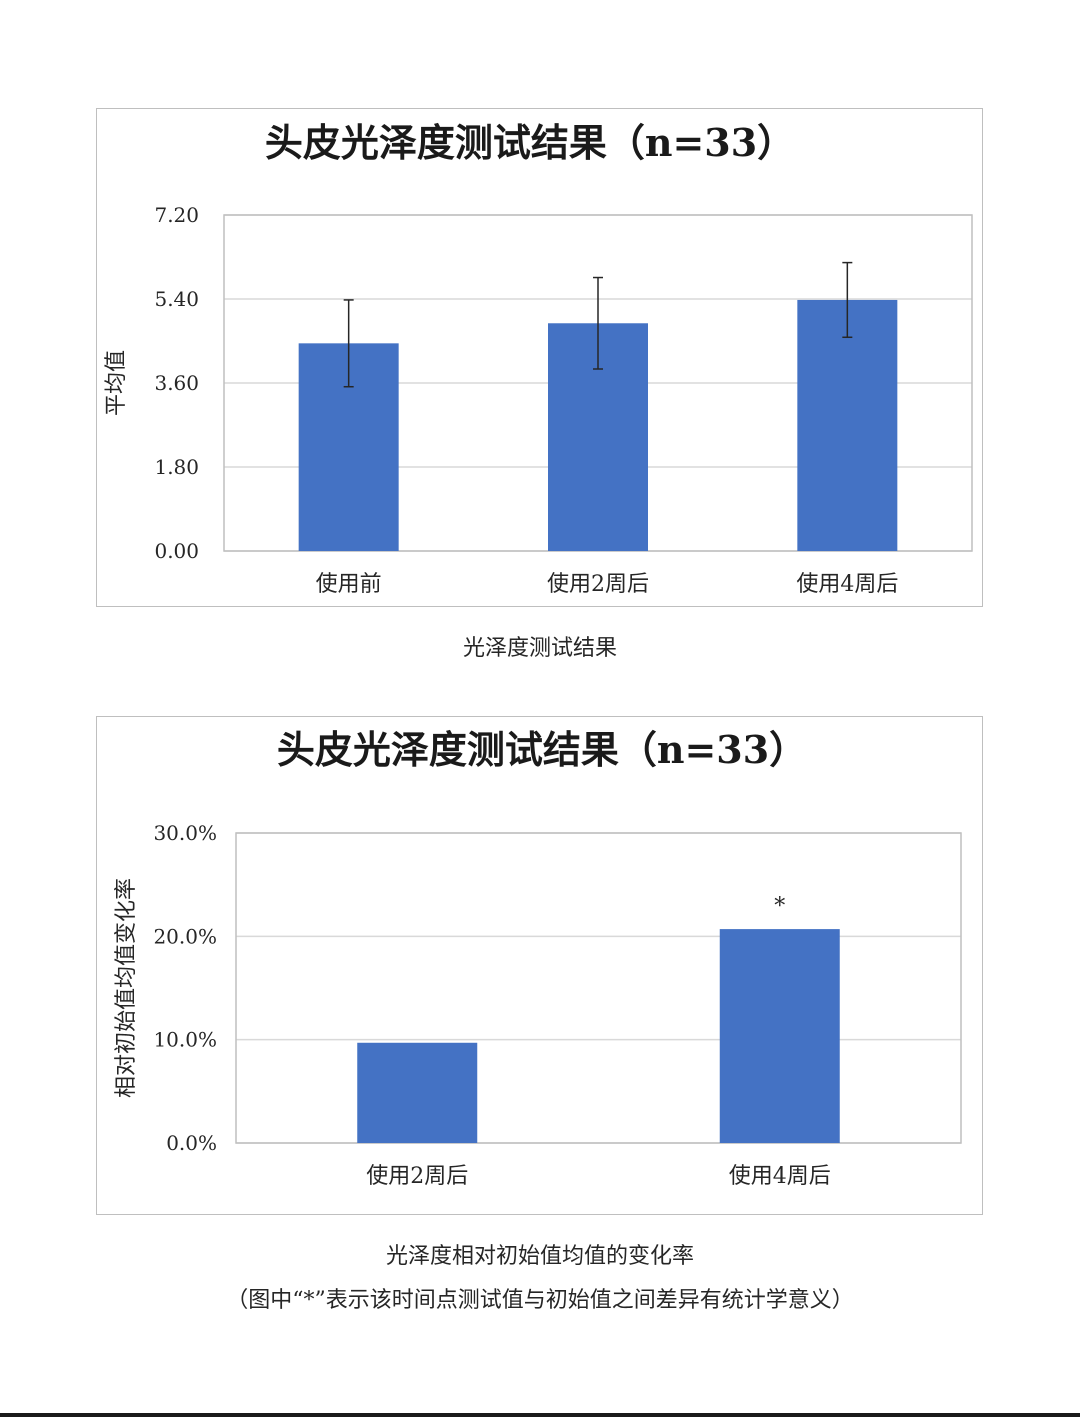 The height and width of the screenshot is (1417, 1080). I want to click on y-tick-label: 0.0%, so click(191, 1143).